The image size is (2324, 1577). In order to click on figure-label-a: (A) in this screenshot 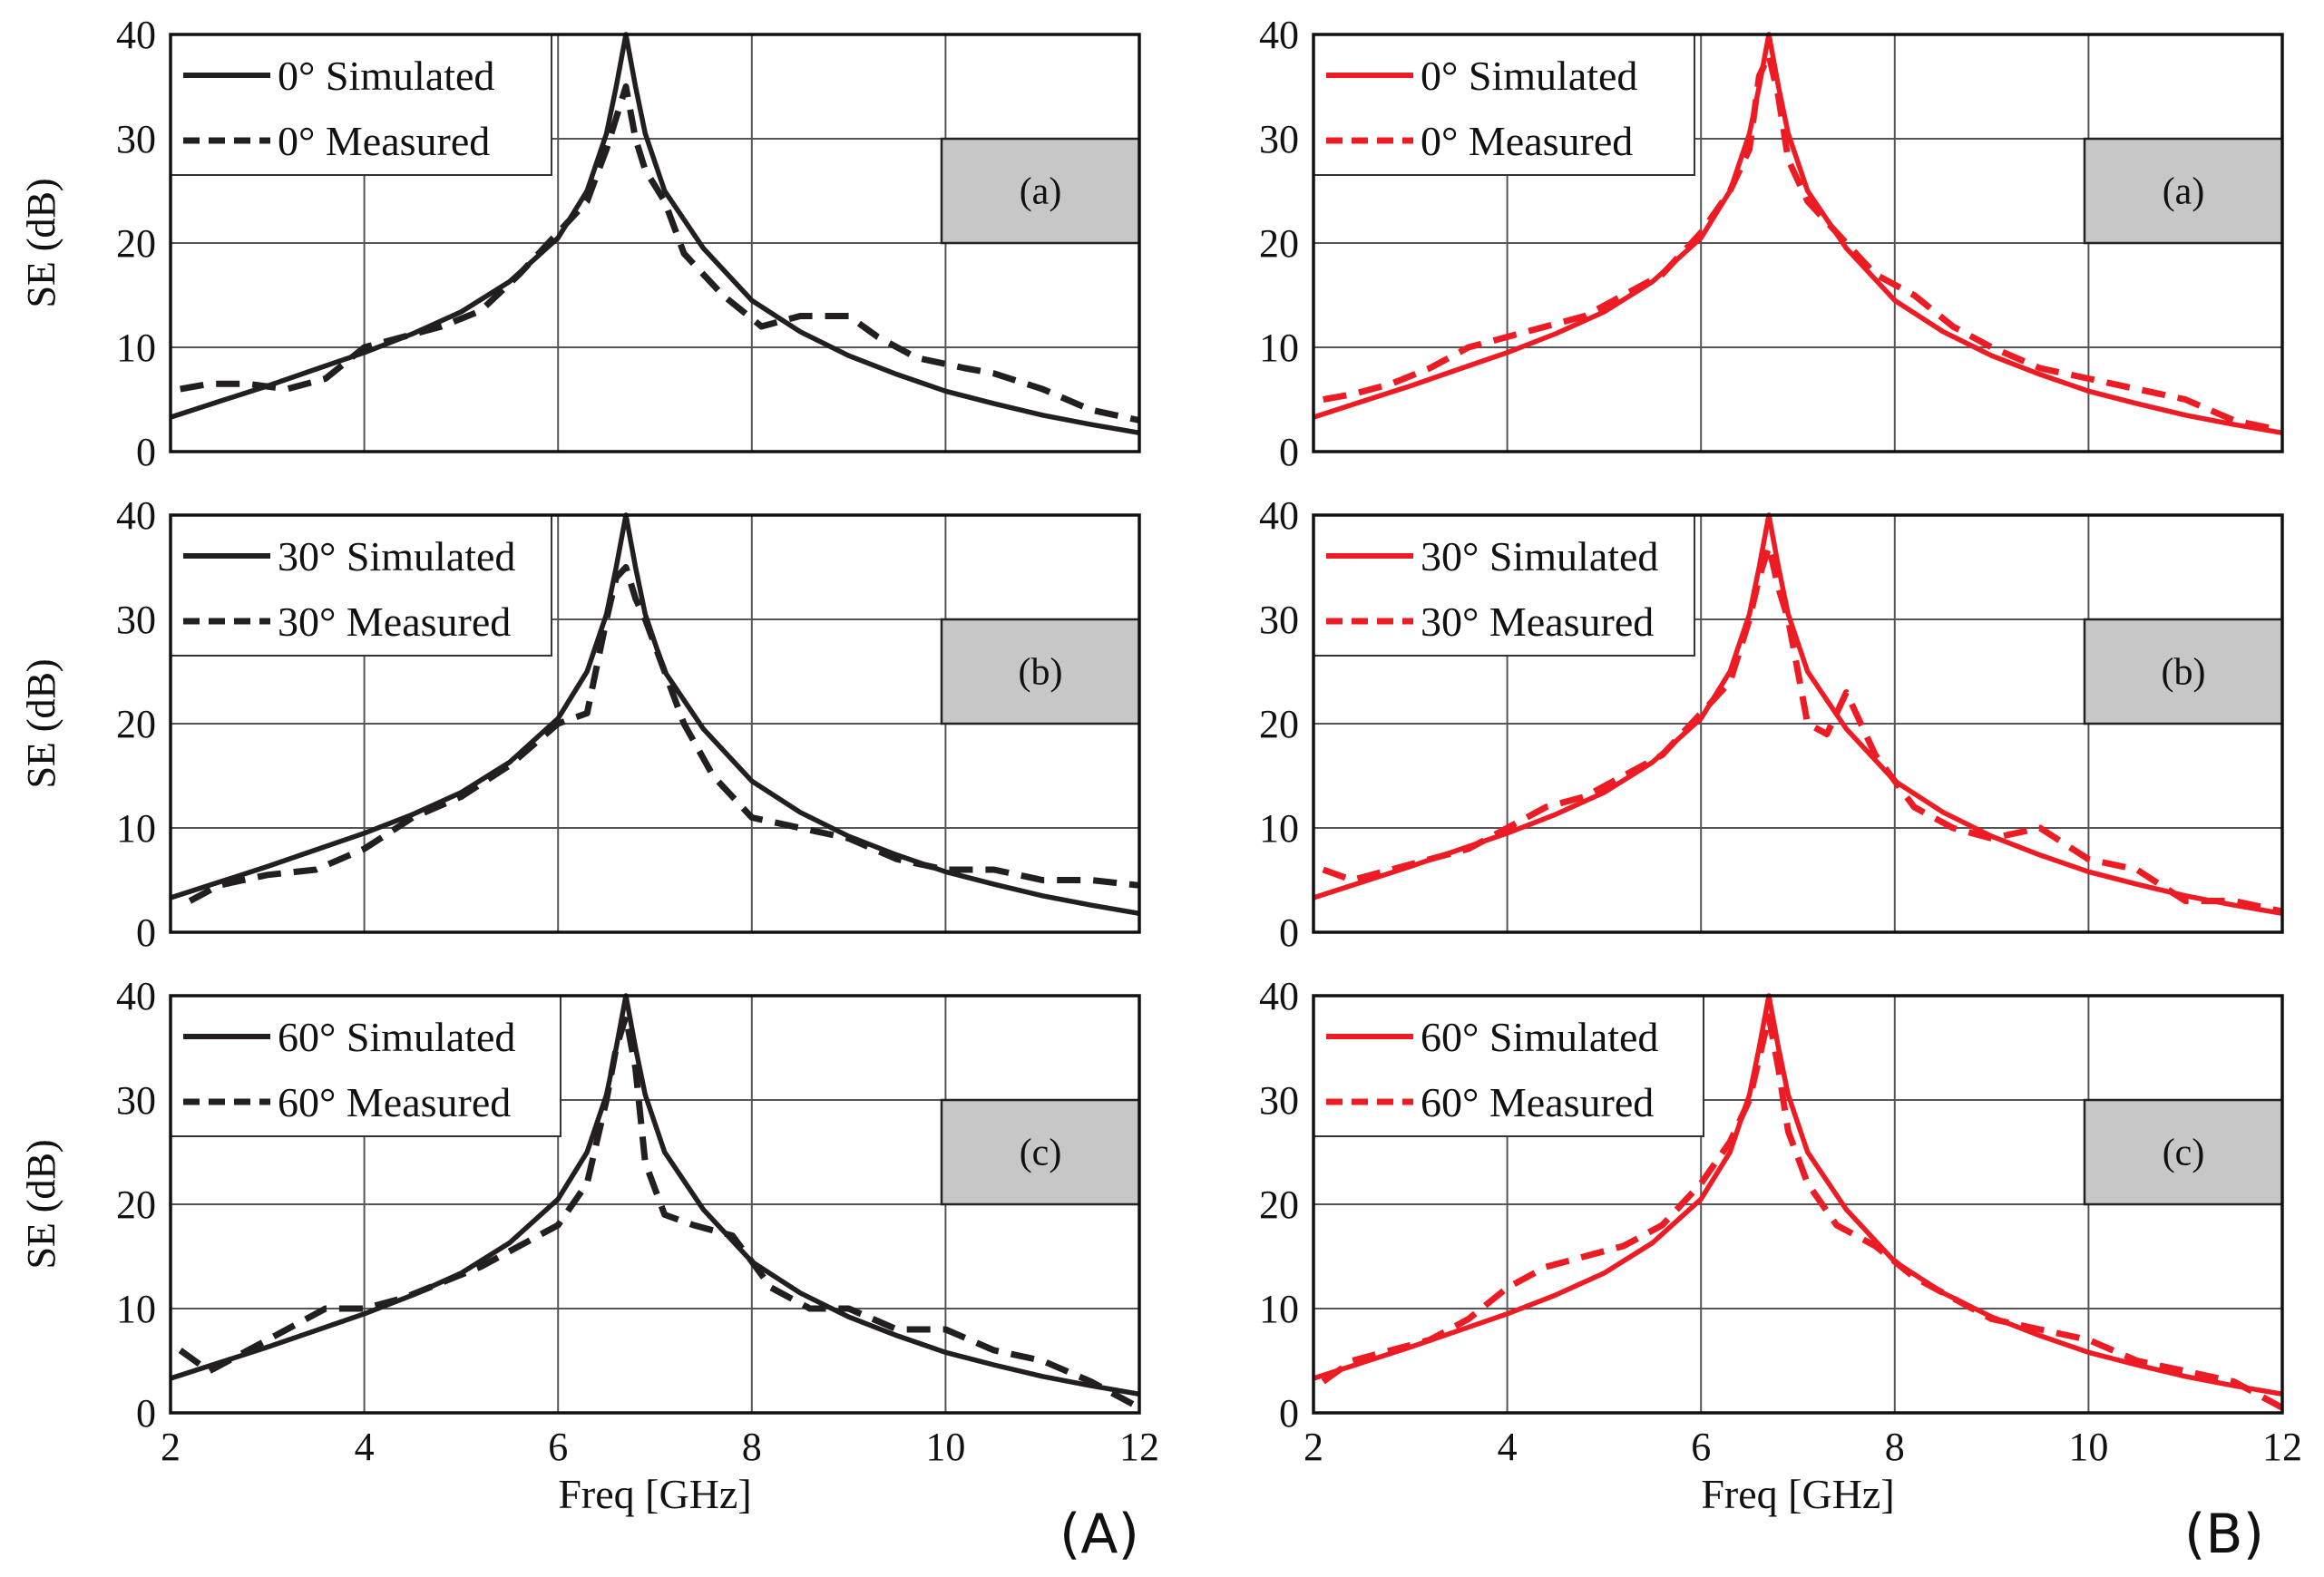, I will do `click(1099, 1534)`.